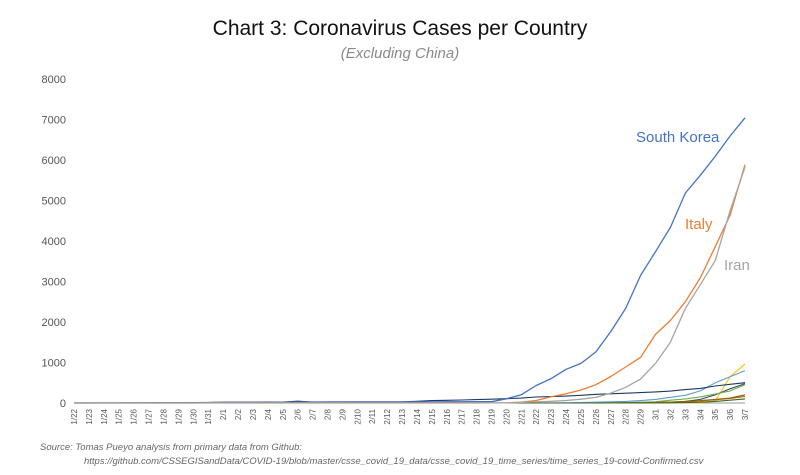  I want to click on x-tick-label: 1/22, so click(74, 416).